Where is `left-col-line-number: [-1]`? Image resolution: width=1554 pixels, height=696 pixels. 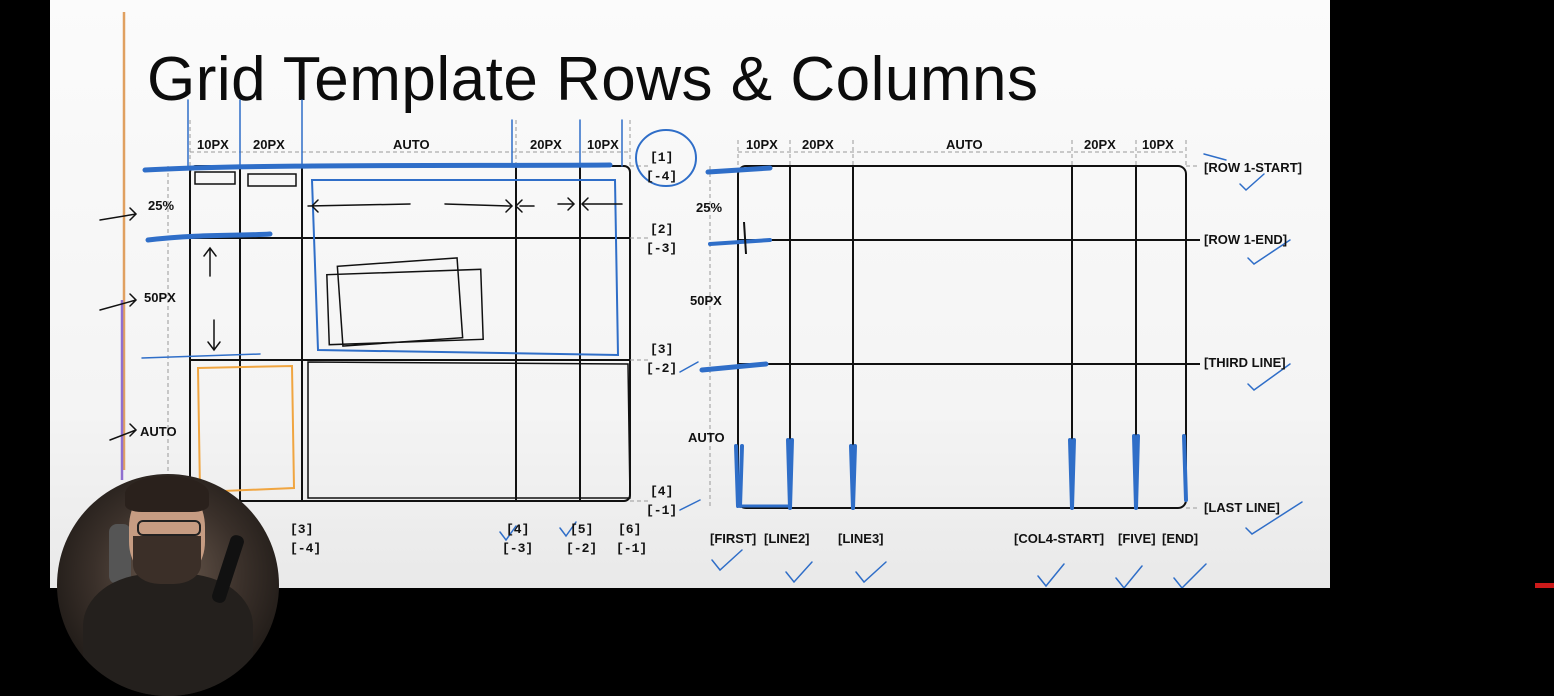 left-col-line-number: [-1] is located at coordinates (631, 548).